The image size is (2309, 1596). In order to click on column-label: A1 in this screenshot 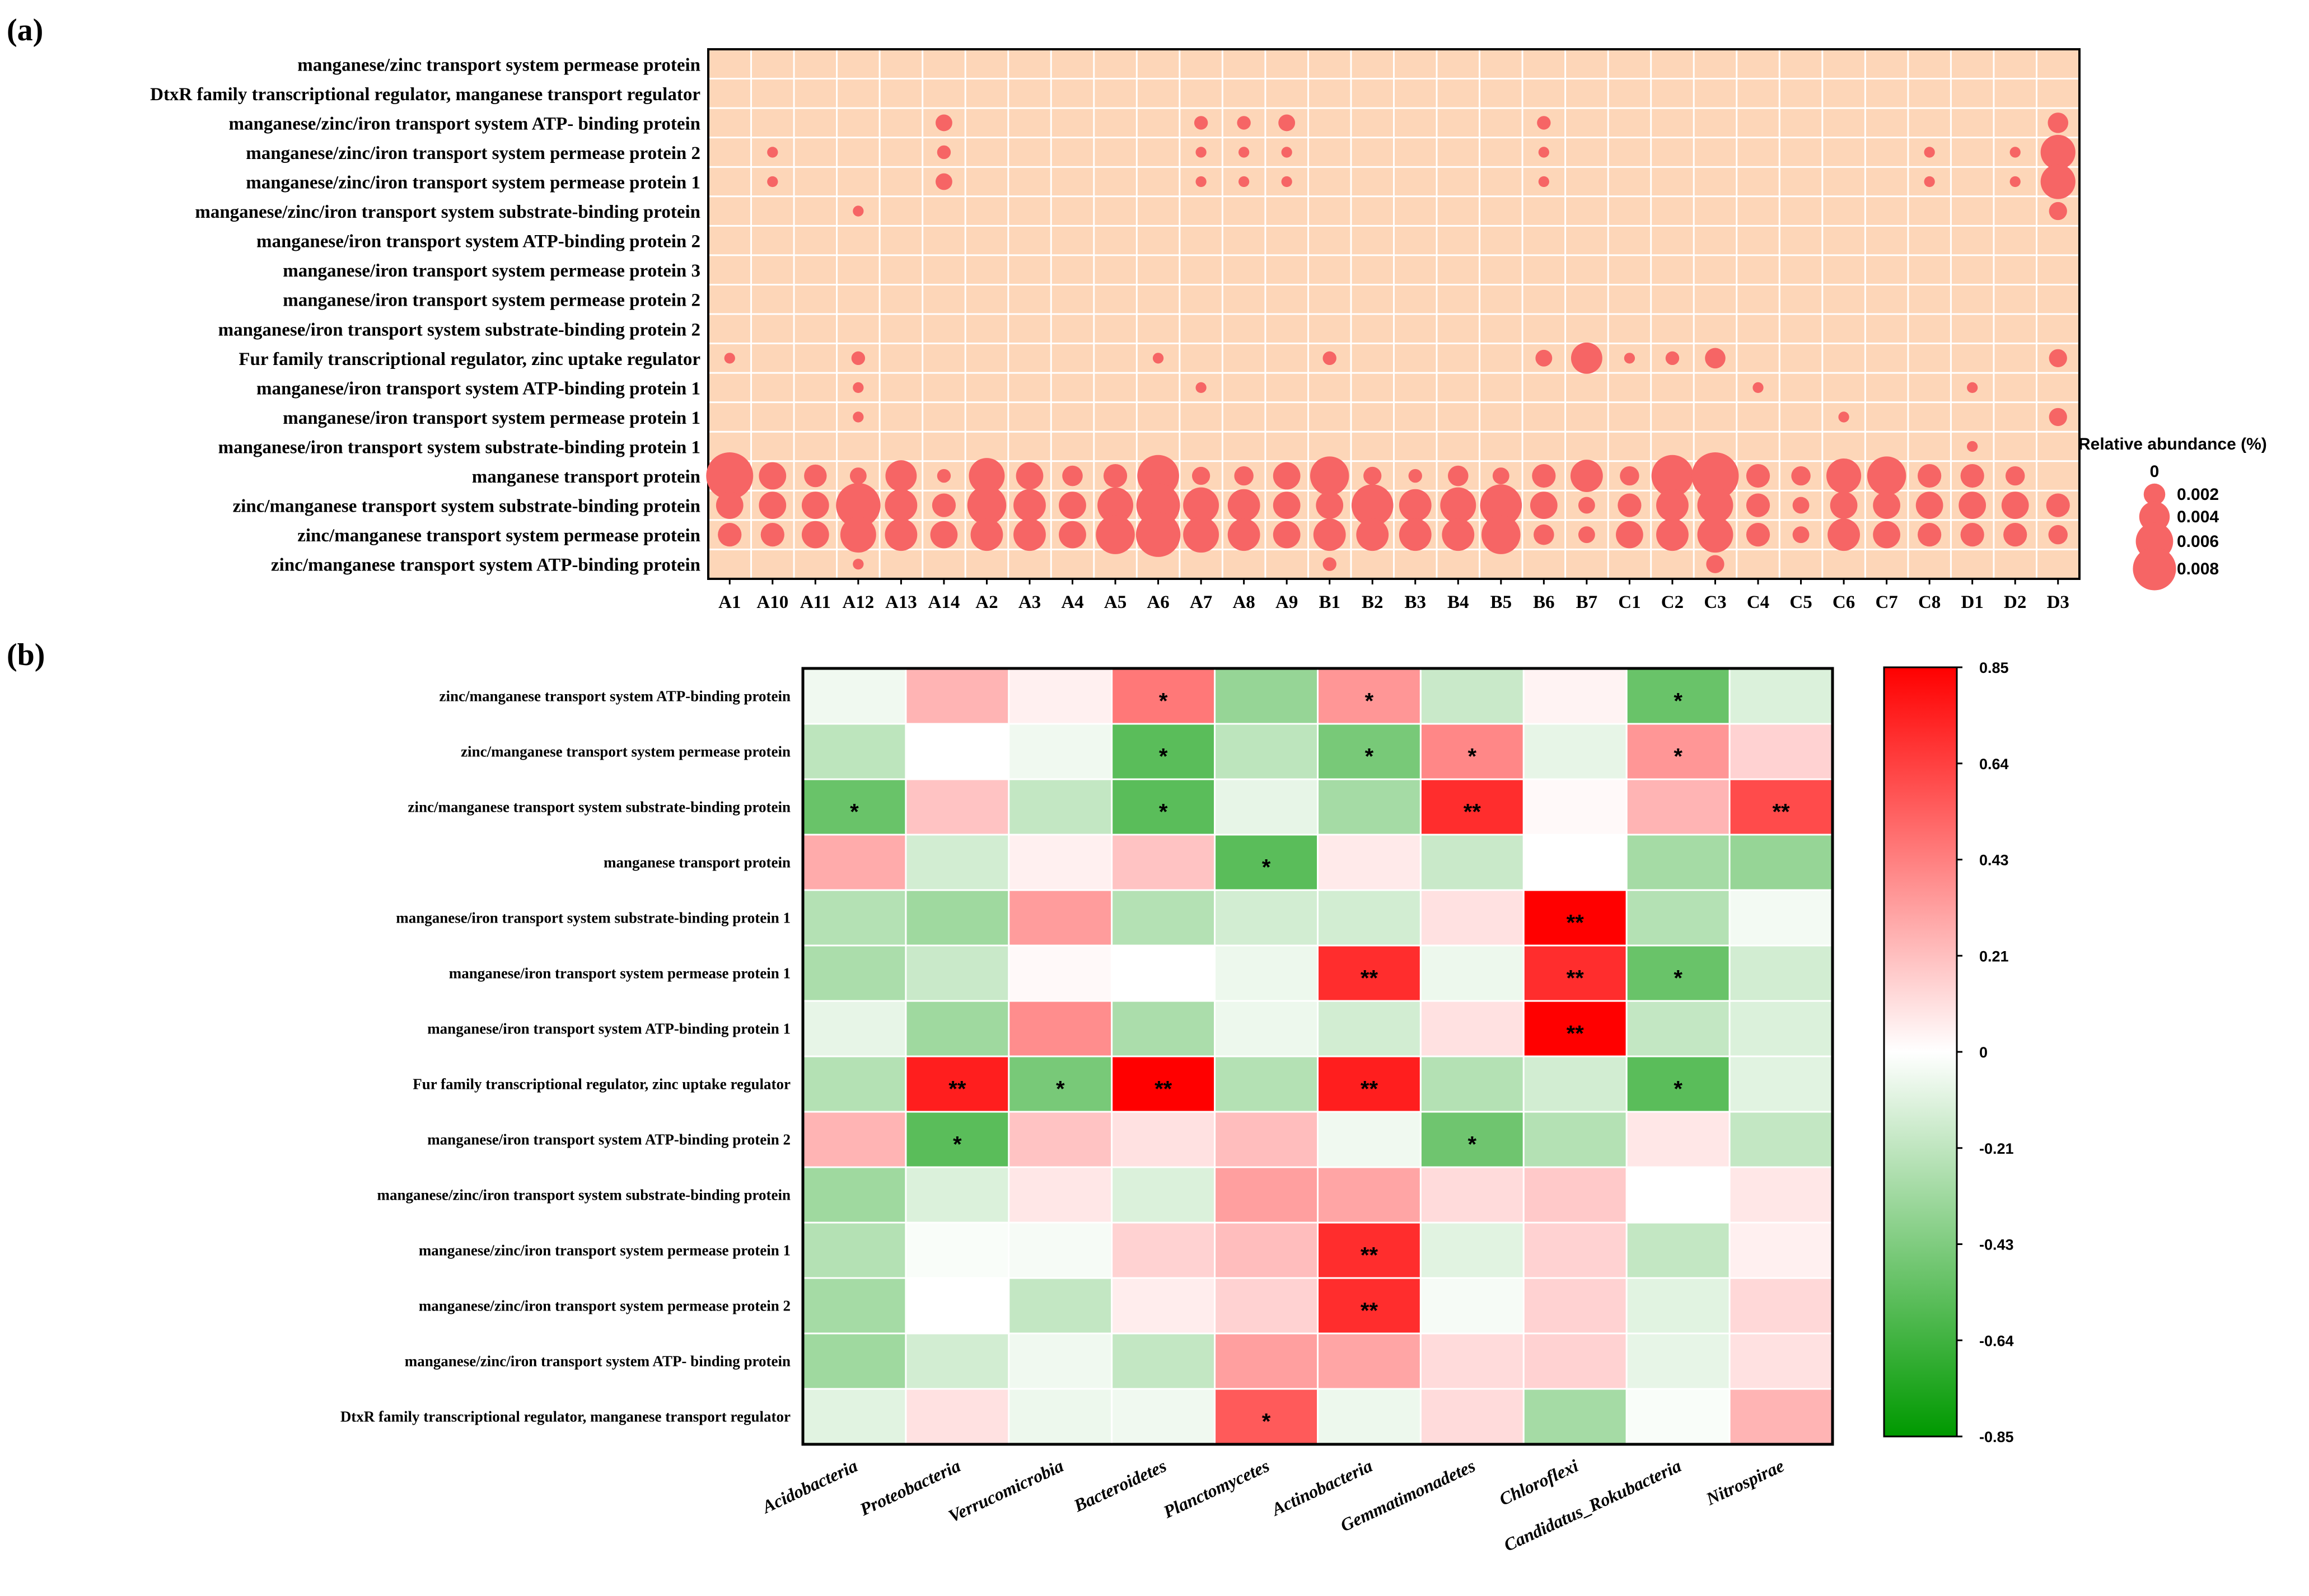, I will do `click(729, 602)`.